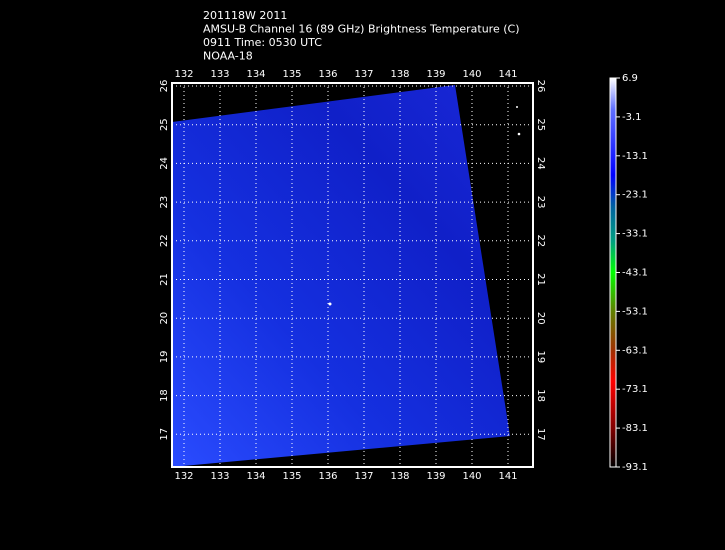 The height and width of the screenshot is (550, 725). What do you see at coordinates (540, 124) in the screenshot?
I see `lat-label-right: 25` at bounding box center [540, 124].